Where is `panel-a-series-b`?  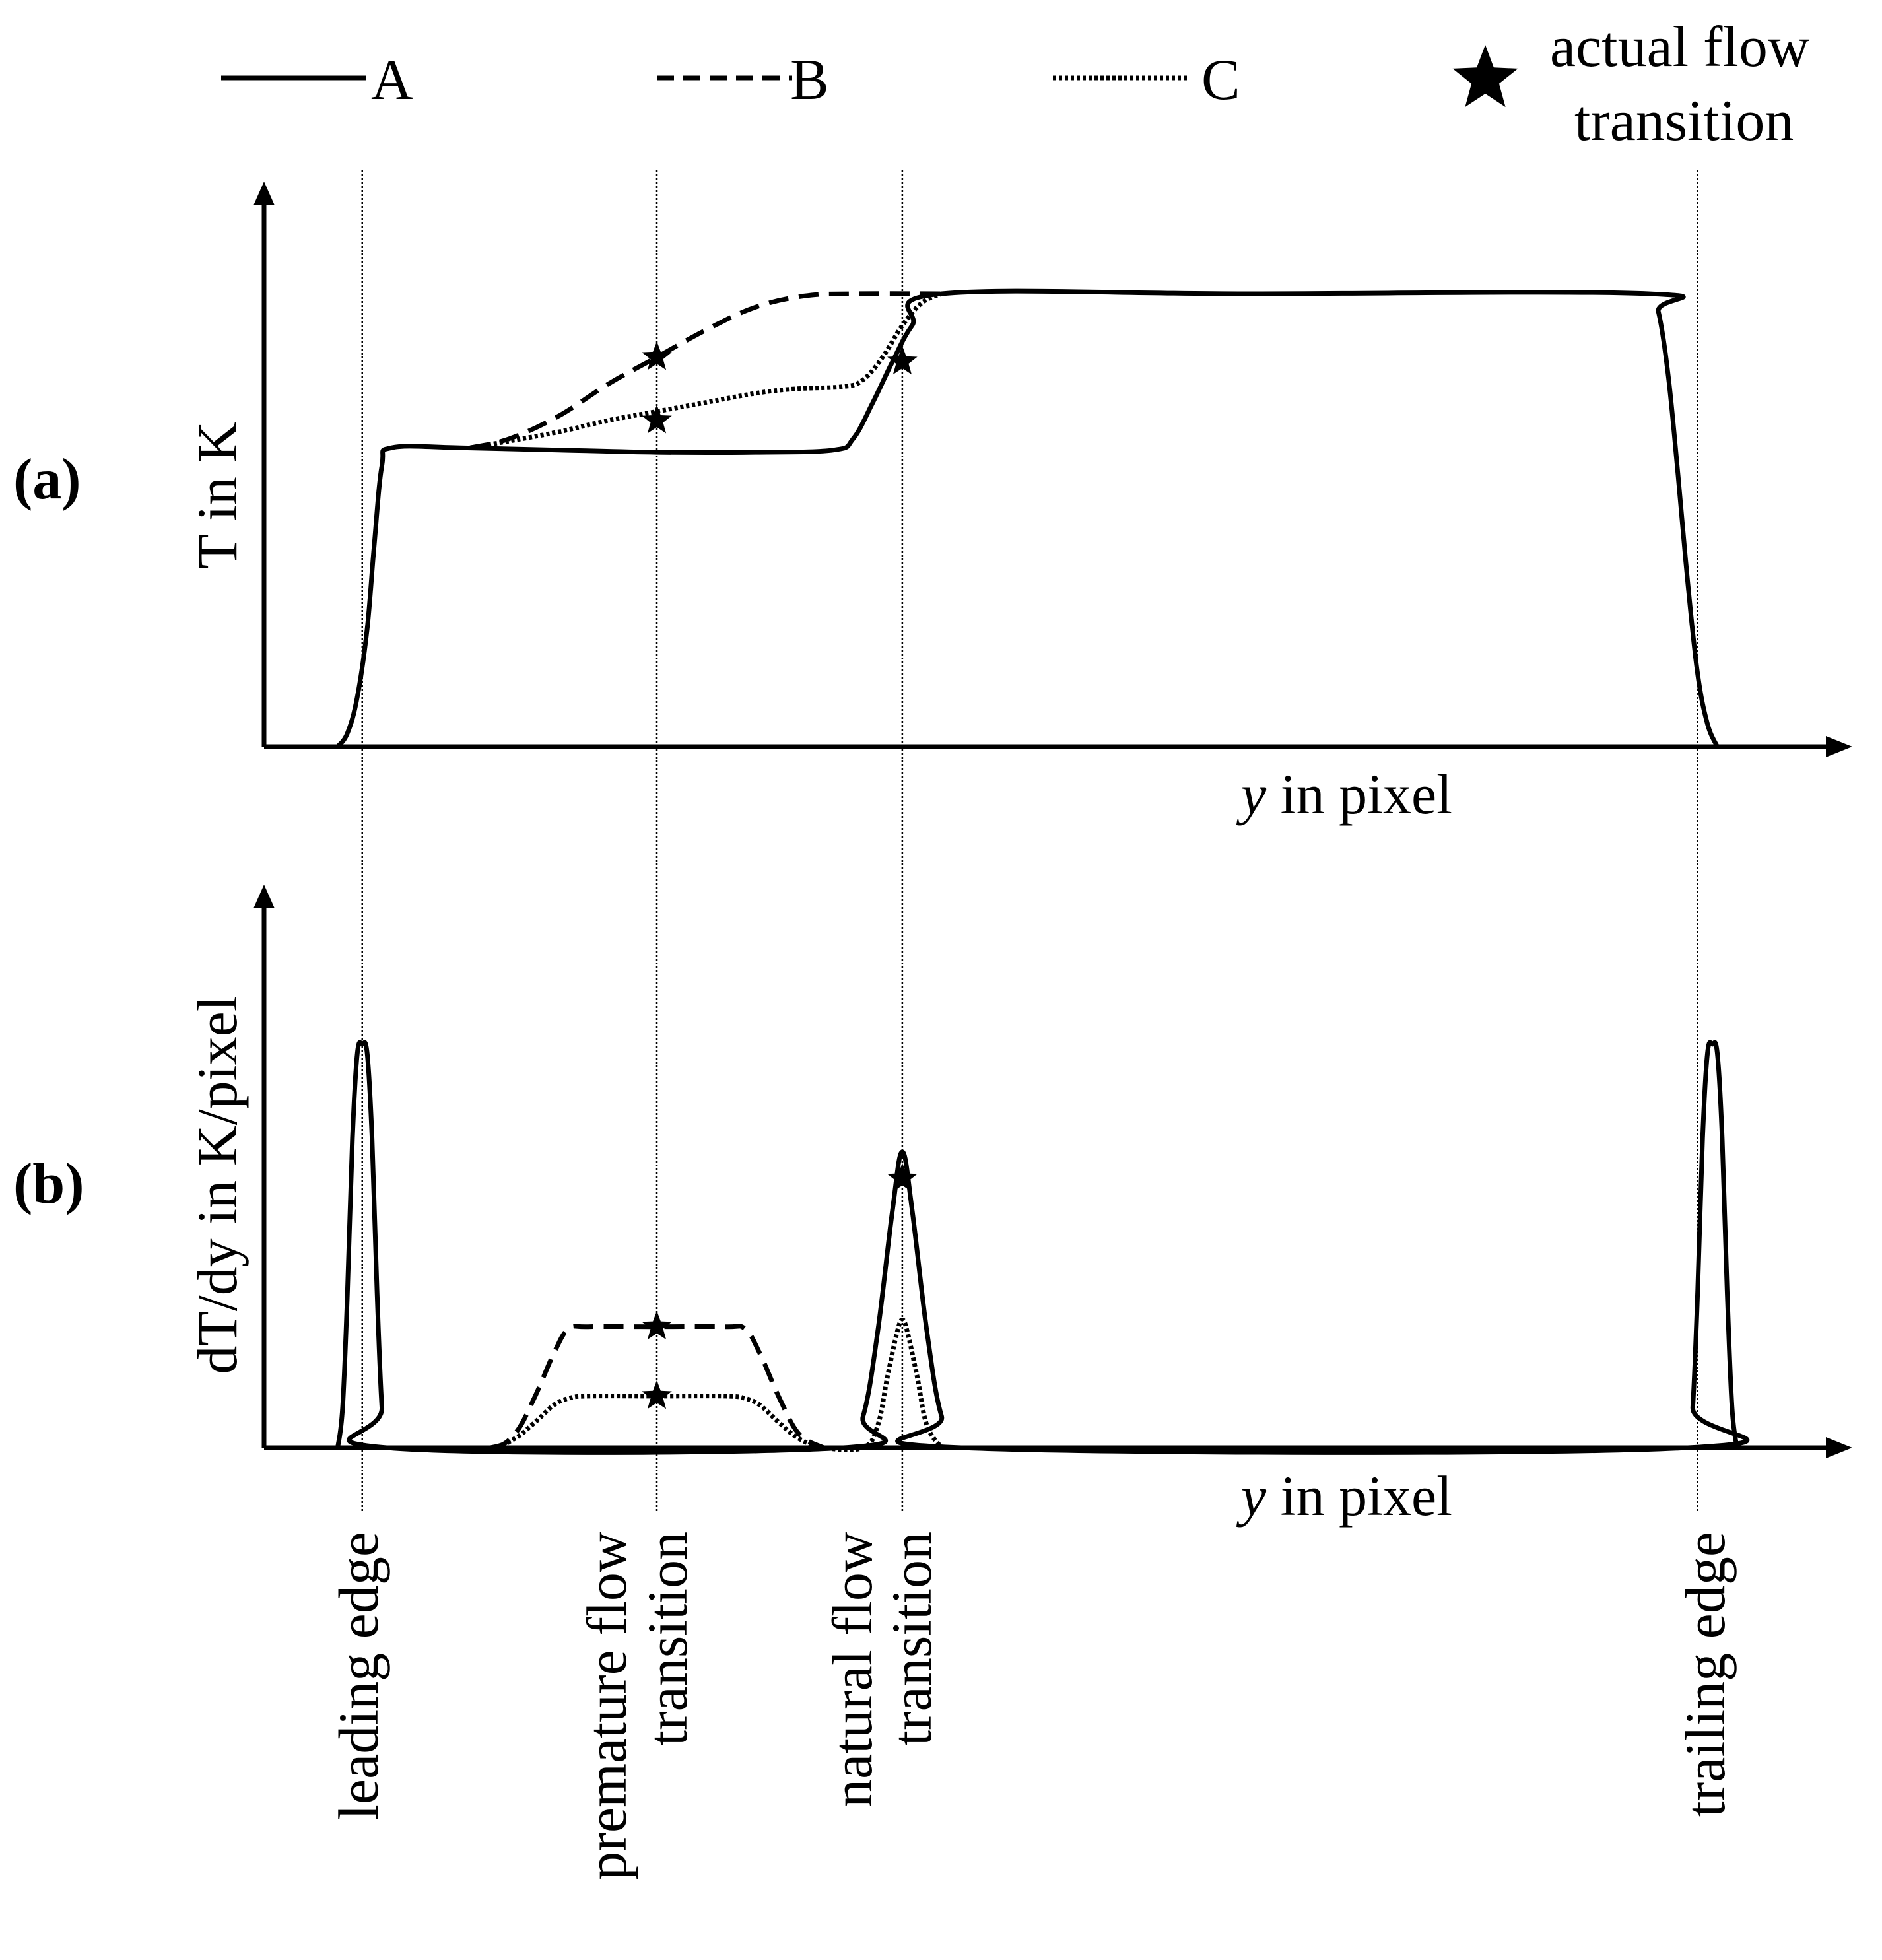
panel-a-series-b is located at coordinates (705, 371).